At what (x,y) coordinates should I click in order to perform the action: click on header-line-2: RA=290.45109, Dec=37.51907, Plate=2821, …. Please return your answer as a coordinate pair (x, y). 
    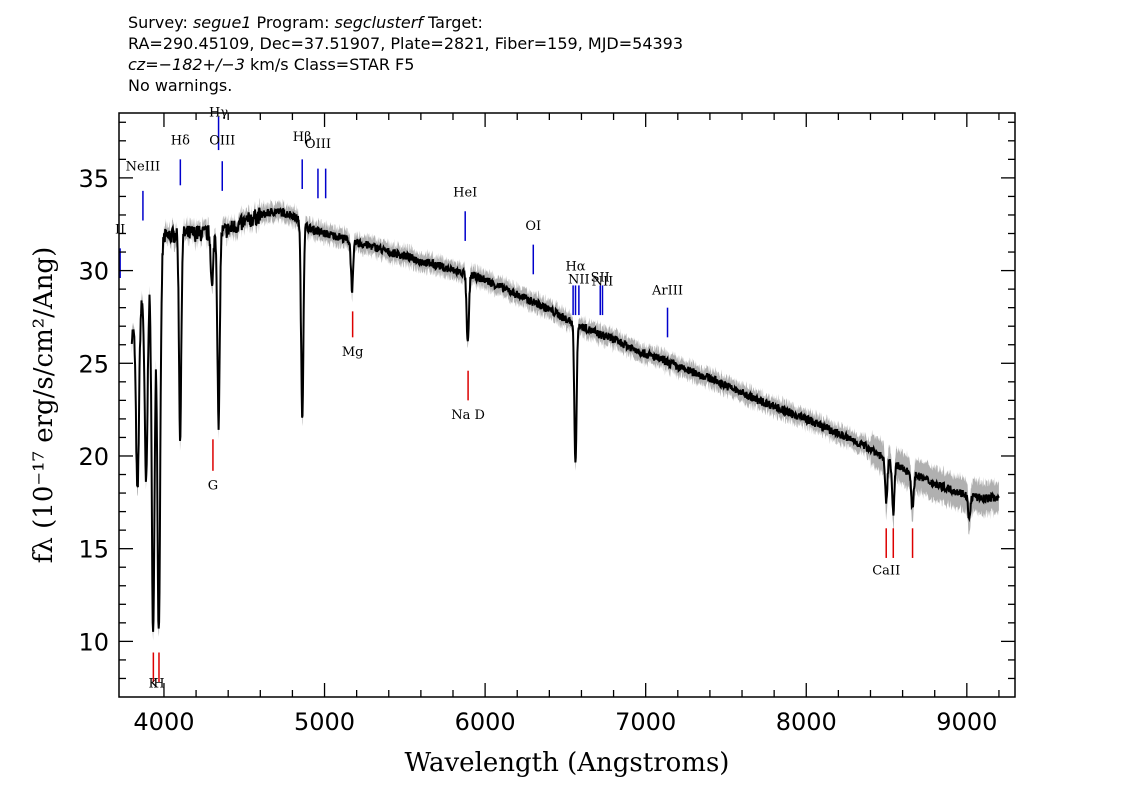
    Looking at the image, I should click on (406, 43).